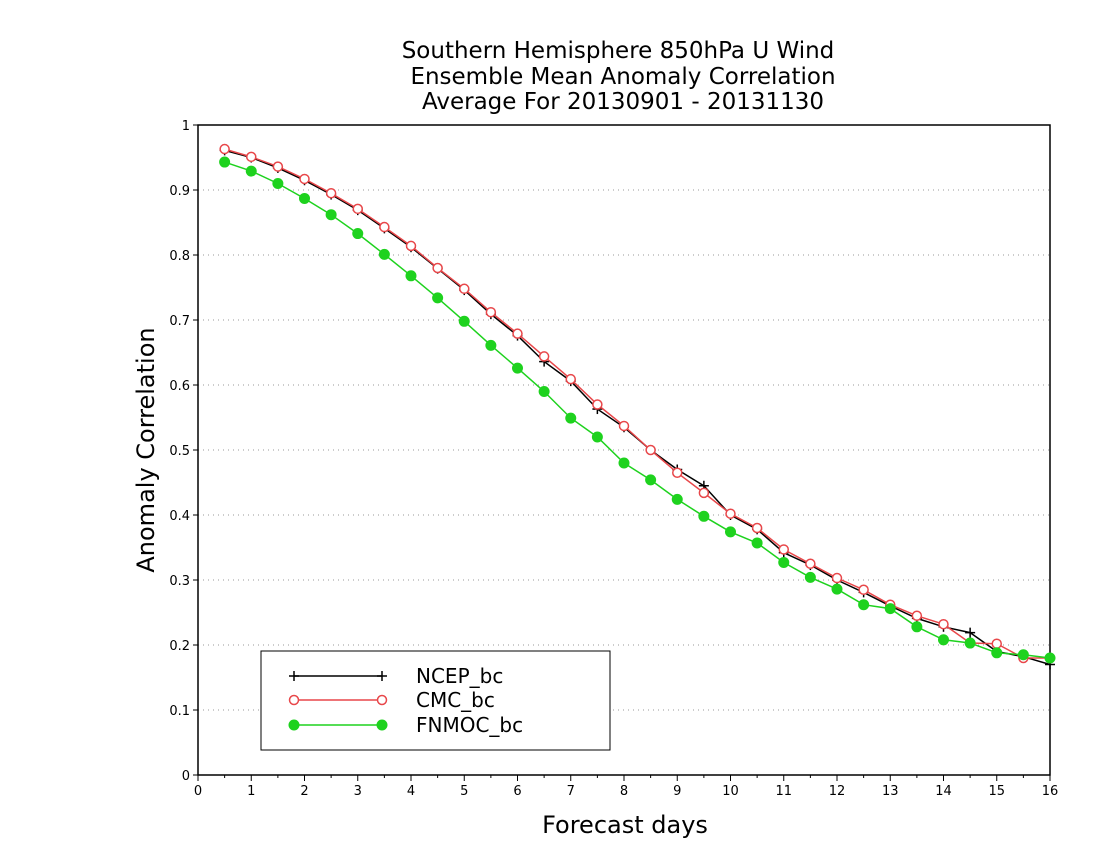 The height and width of the screenshot is (850, 1100). I want to click on y-tick-label: 0.9, so click(179, 191).